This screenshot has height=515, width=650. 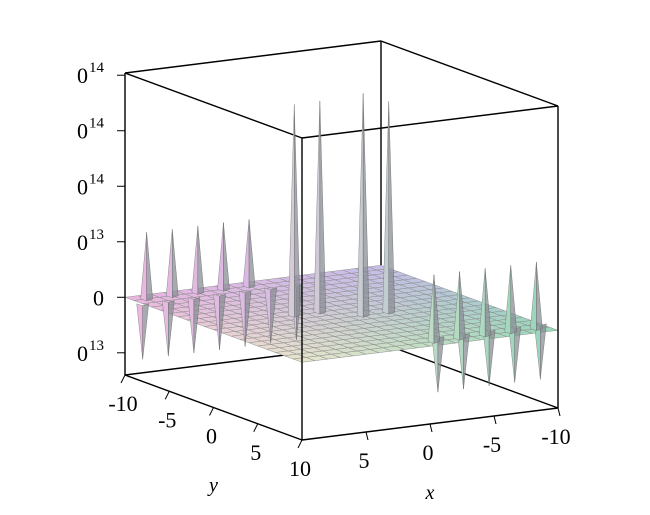 I want to click on x-tick-label: -10, so click(x=555, y=436).